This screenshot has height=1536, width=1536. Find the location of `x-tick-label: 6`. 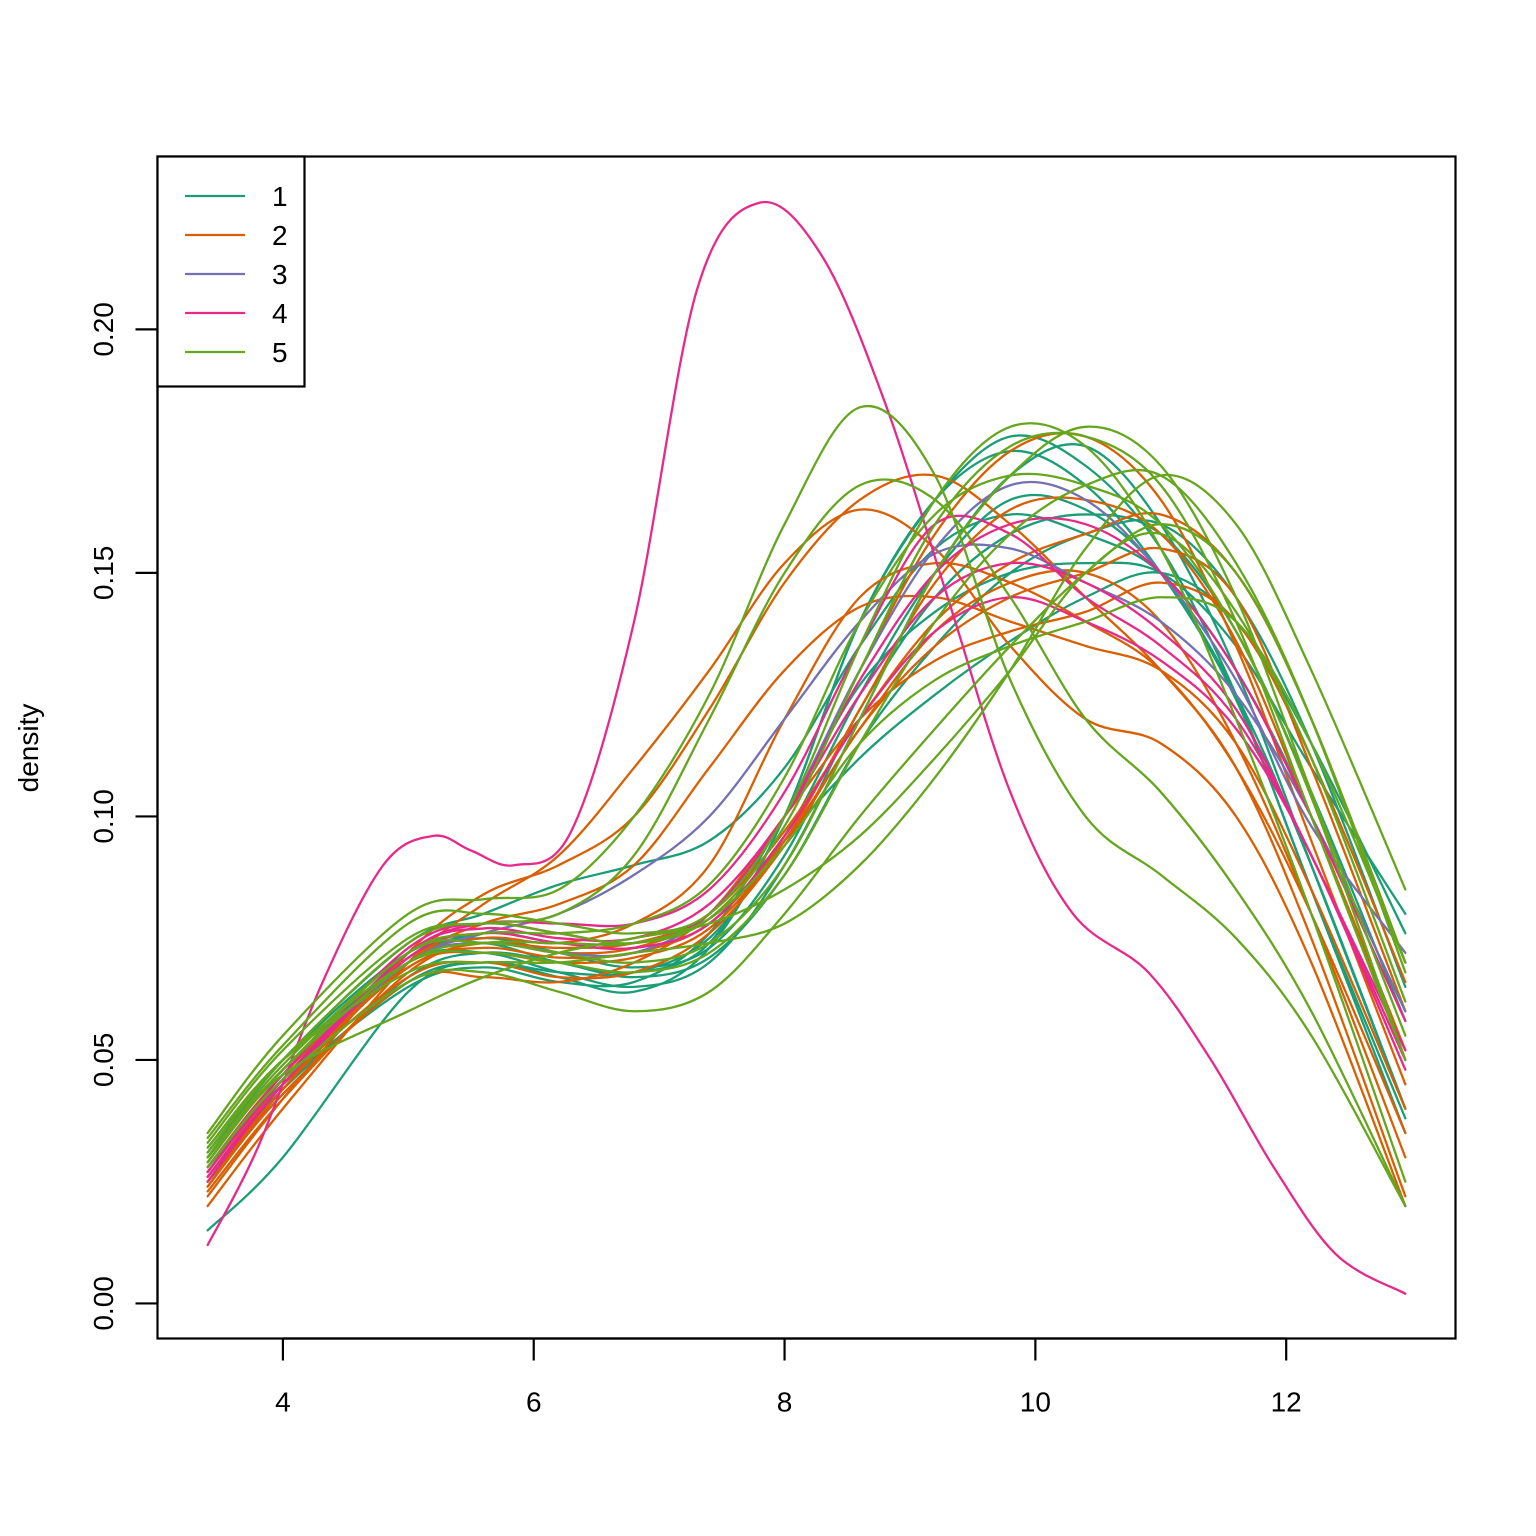

x-tick-label: 6 is located at coordinates (534, 1402).